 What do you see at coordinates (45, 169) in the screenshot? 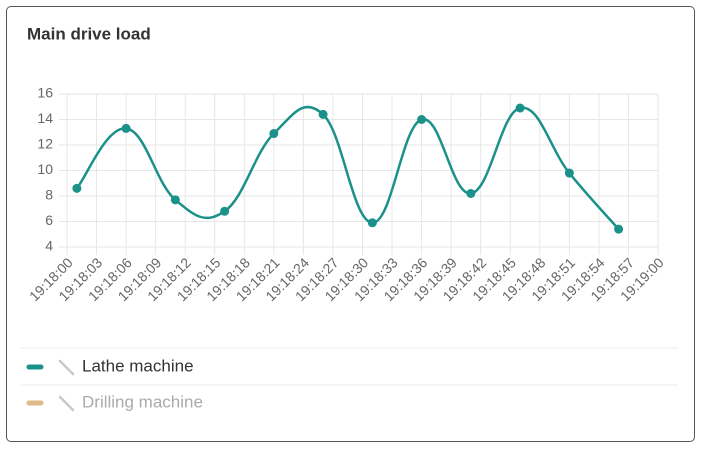
I see `y-tick-label: 10` at bounding box center [45, 169].